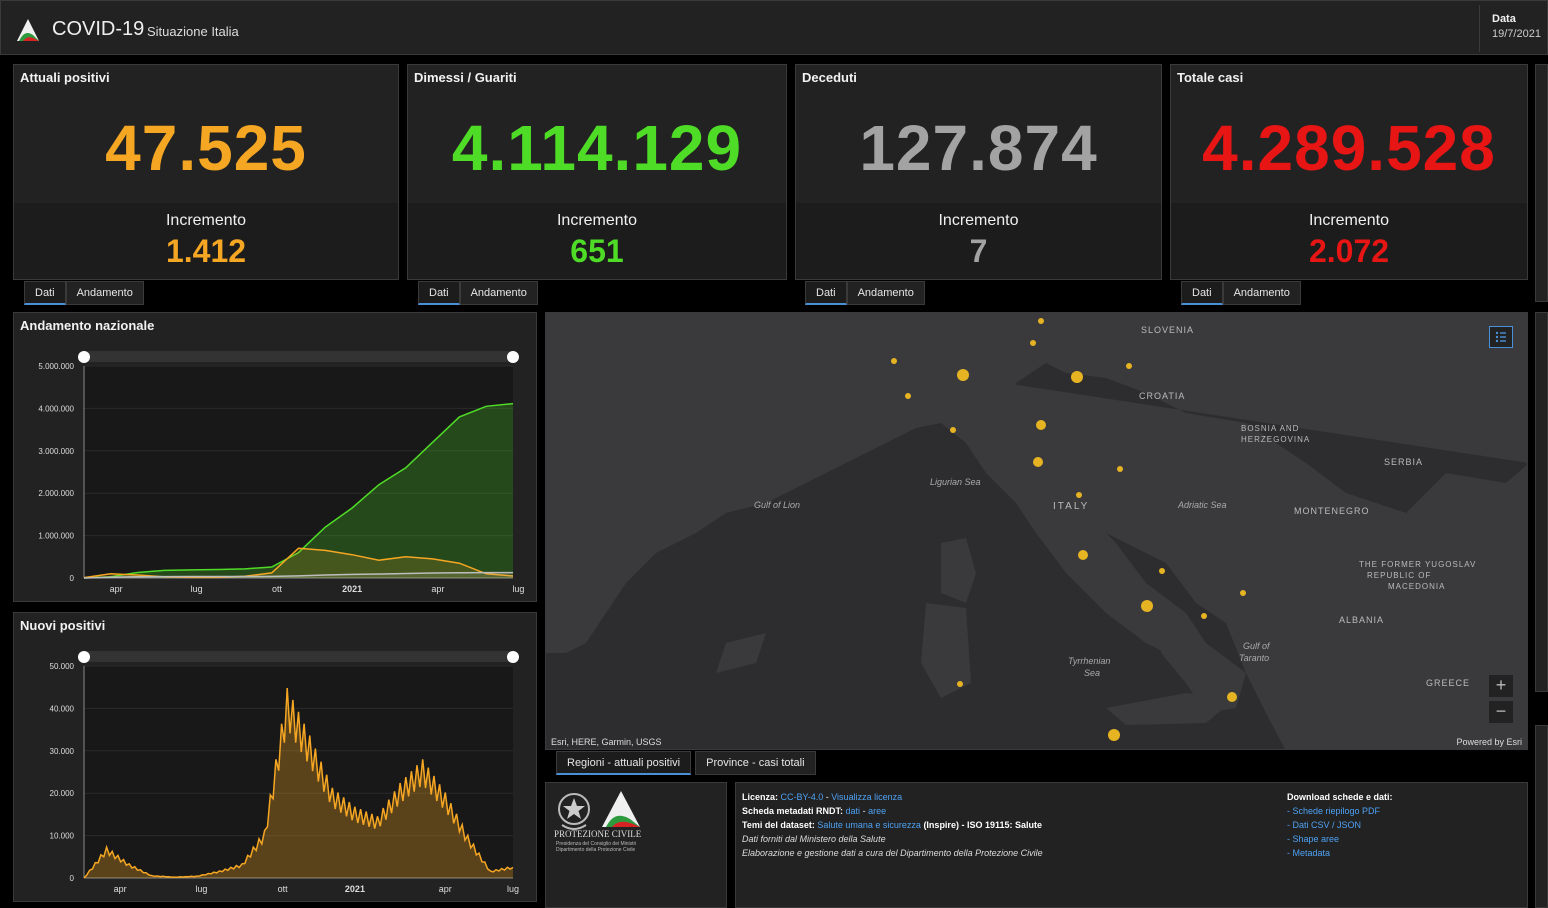 The height and width of the screenshot is (908, 1548). Describe the element at coordinates (437, 589) in the screenshot. I see `x-tick-label: apr` at that location.